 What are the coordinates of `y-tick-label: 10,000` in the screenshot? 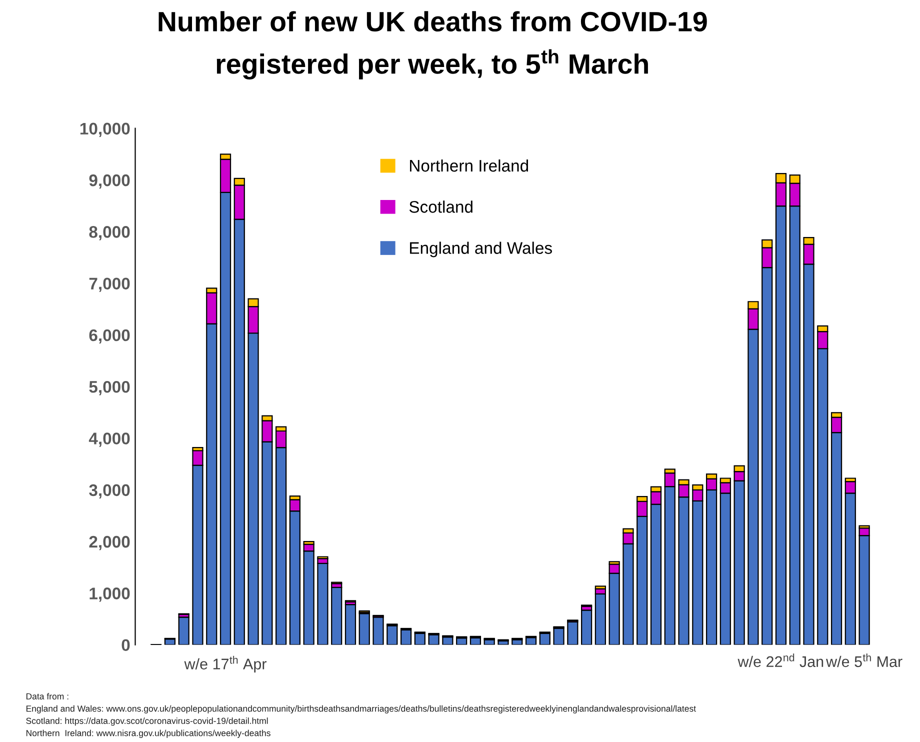 It's located at (105, 129).